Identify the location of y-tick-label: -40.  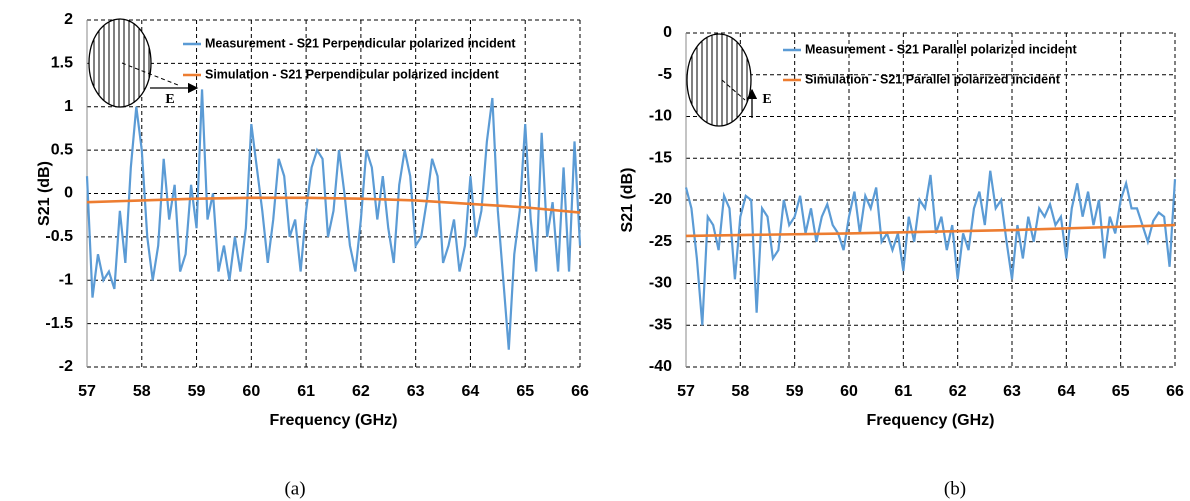
(660, 366).